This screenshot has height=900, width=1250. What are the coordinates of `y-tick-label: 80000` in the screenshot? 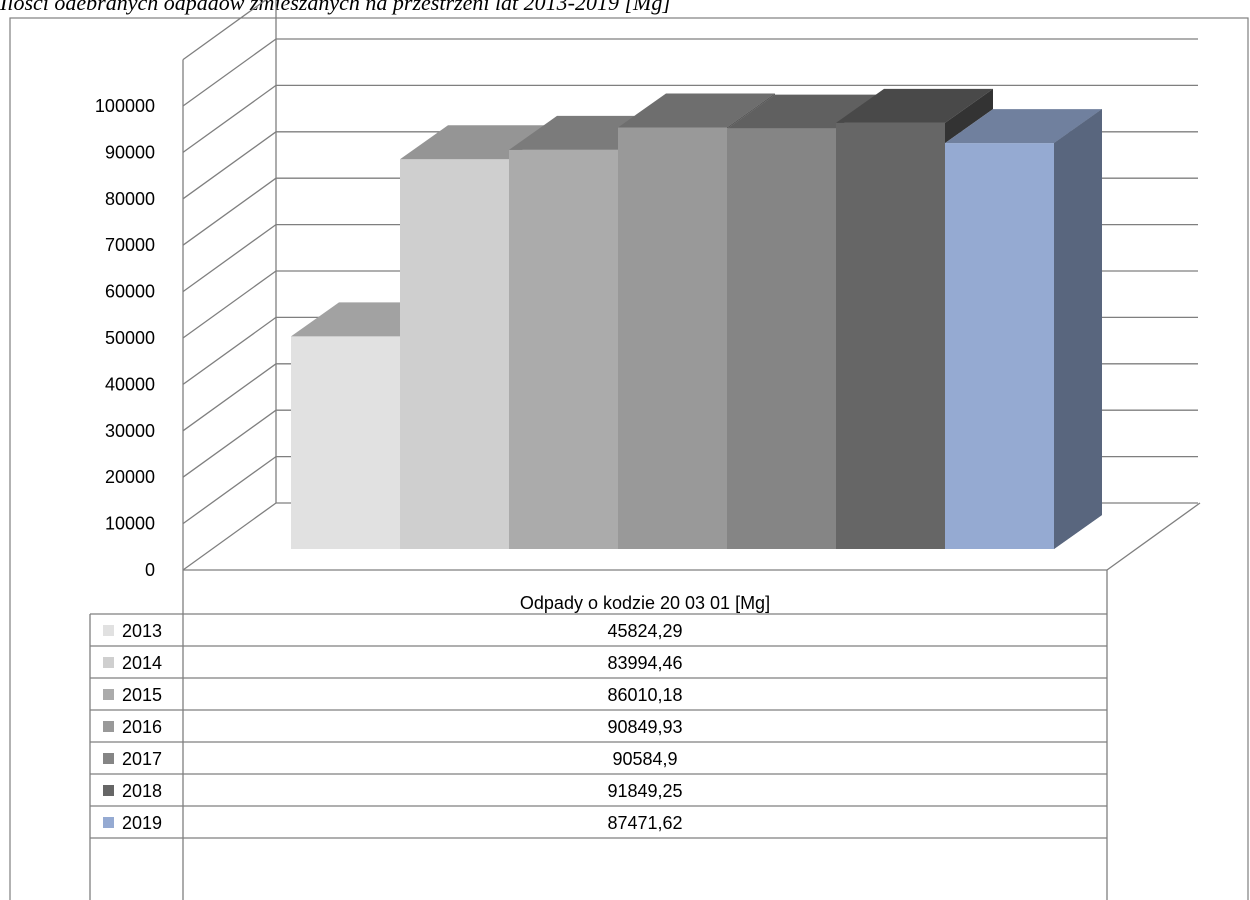 It's located at (130, 199).